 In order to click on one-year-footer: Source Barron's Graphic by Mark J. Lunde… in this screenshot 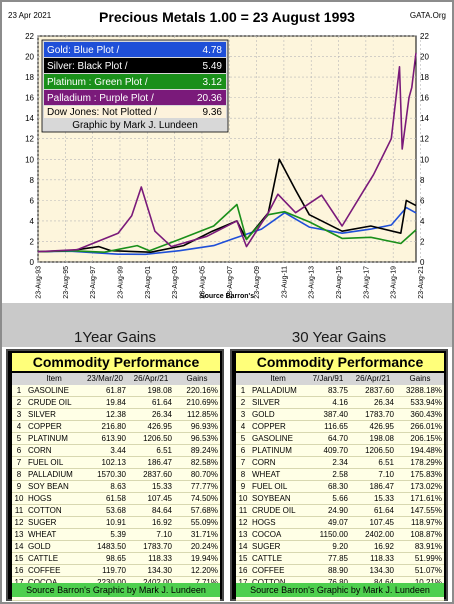, I will do `click(116, 590)`.